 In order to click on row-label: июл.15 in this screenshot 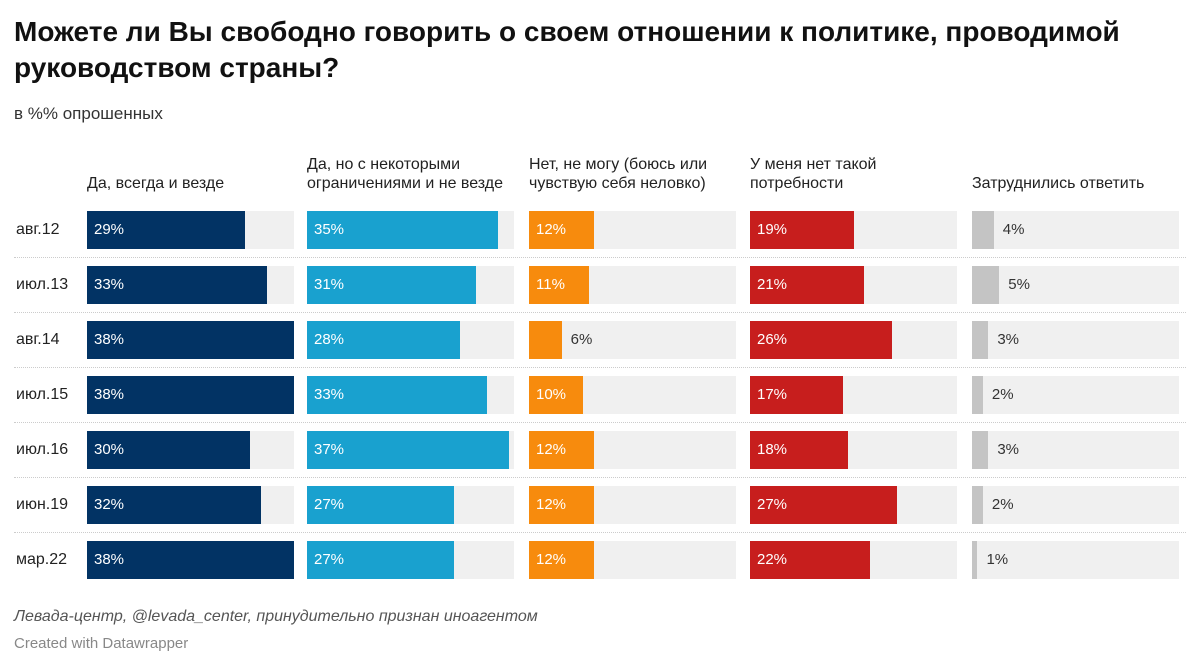, I will do `click(42, 394)`.